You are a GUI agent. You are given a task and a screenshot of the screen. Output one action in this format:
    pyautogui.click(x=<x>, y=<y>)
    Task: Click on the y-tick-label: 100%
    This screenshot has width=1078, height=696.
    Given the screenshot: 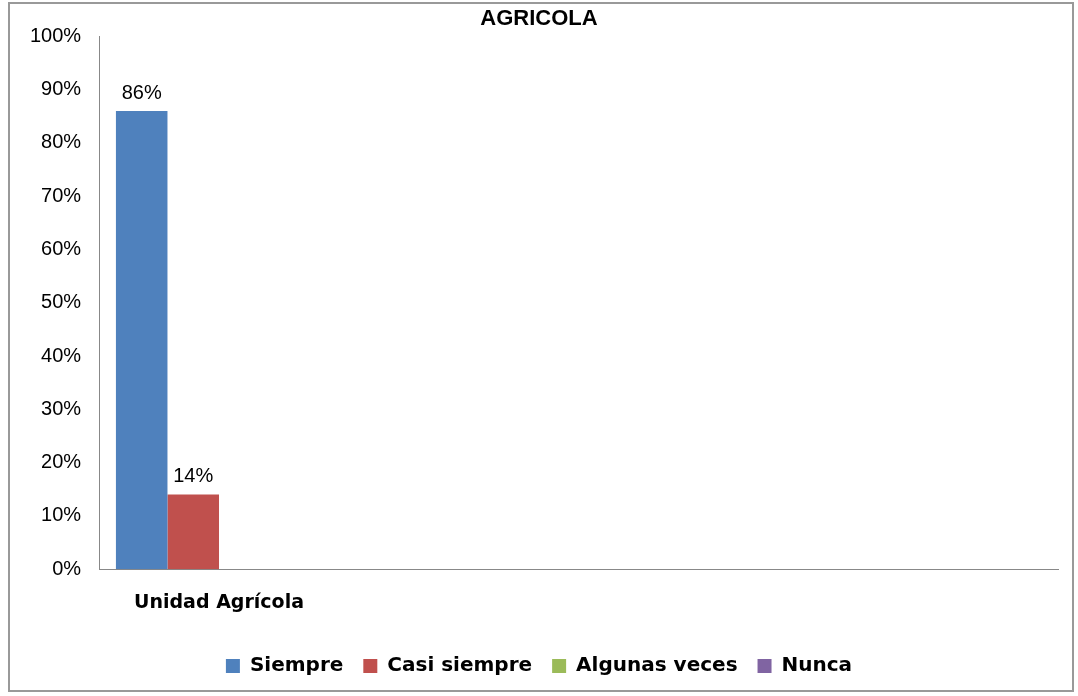 What is the action you would take?
    pyautogui.click(x=56, y=34)
    